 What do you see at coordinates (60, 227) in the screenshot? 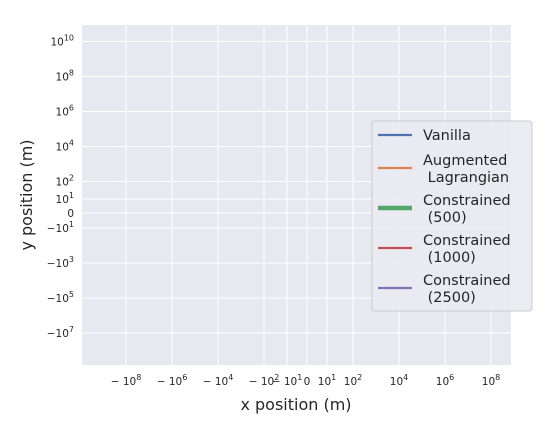
I see `y-tick-label: −101` at bounding box center [60, 227].